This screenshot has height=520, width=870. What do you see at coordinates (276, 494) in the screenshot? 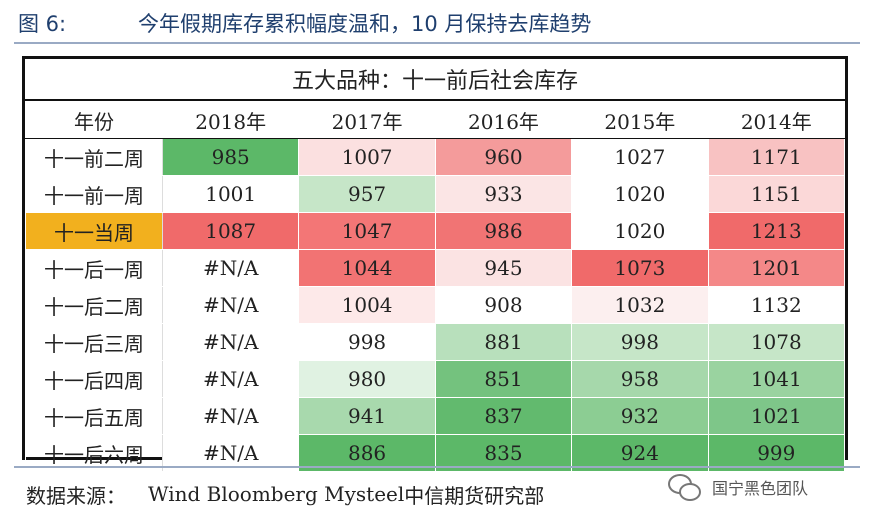
I see `source-text-en: Wind Bloomberg Mysteel` at bounding box center [276, 494].